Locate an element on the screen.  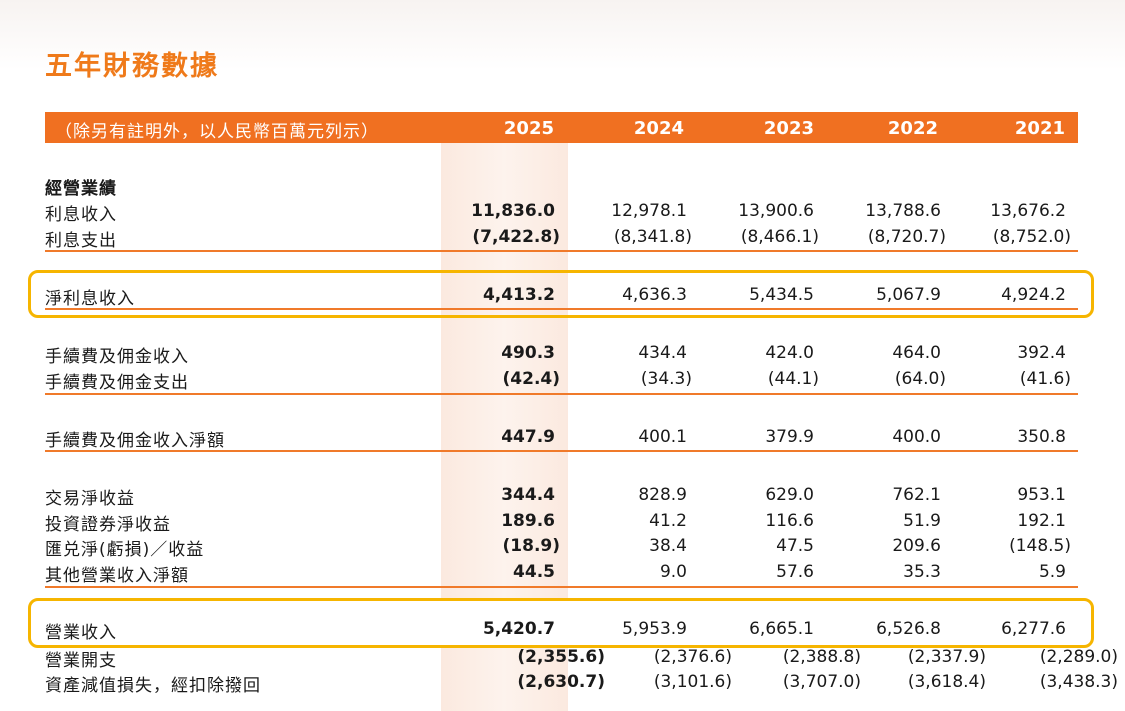
cell-2024: 38.4 is located at coordinates (668, 546).